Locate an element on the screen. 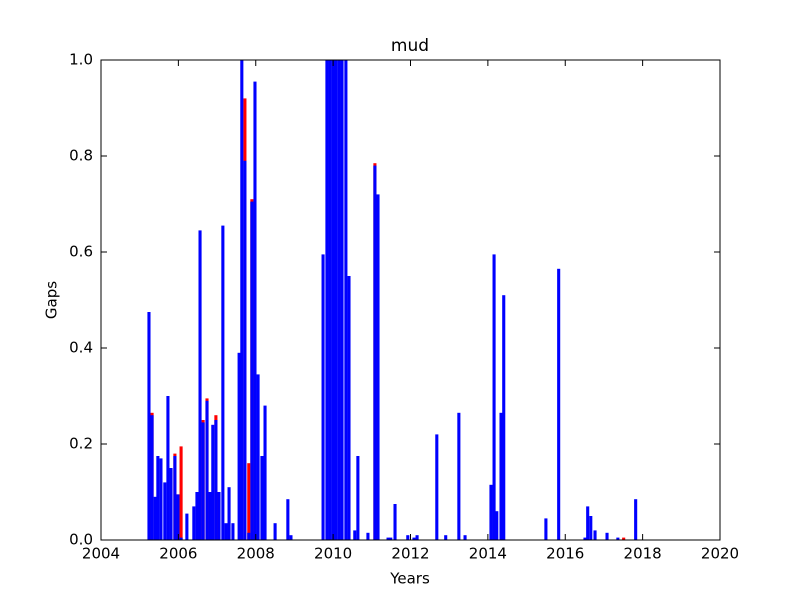 The width and height of the screenshot is (800, 600). x-tick-label: 2010 is located at coordinates (333, 554).